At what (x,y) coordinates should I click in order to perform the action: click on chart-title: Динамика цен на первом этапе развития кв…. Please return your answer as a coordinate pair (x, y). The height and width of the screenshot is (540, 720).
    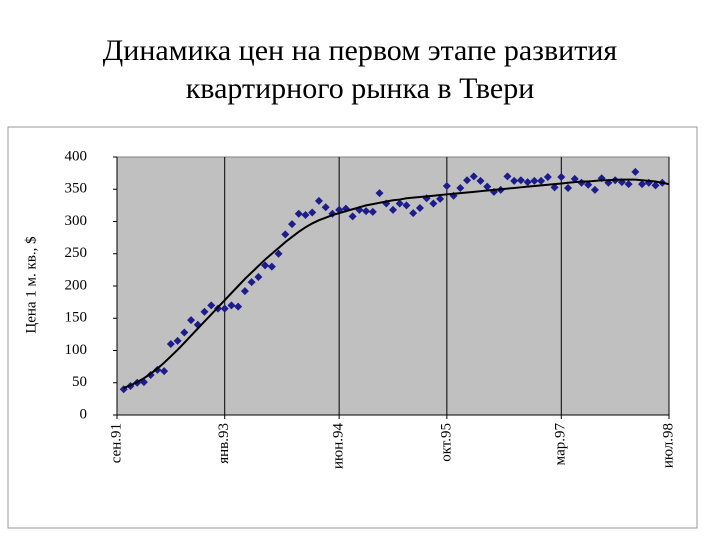
    Looking at the image, I should click on (360, 69).